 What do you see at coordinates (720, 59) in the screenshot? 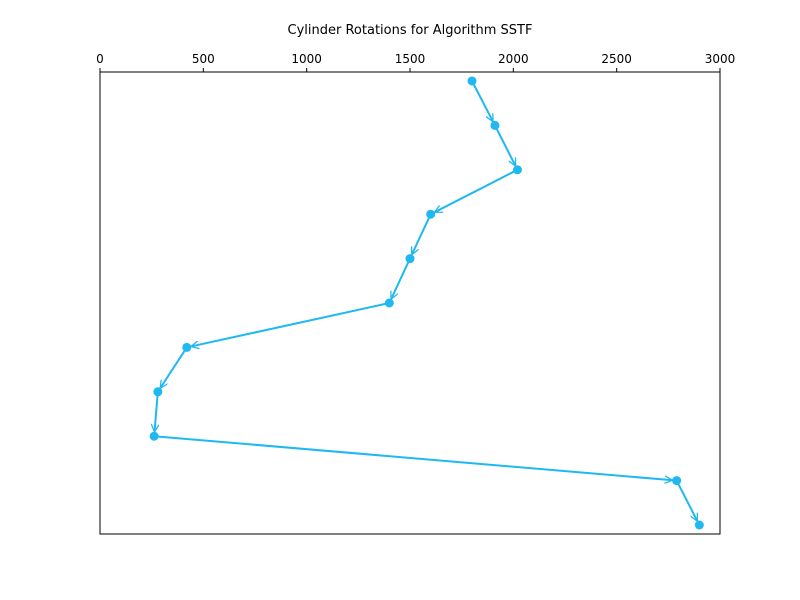
I see `x-tick-label: 3000` at bounding box center [720, 59].